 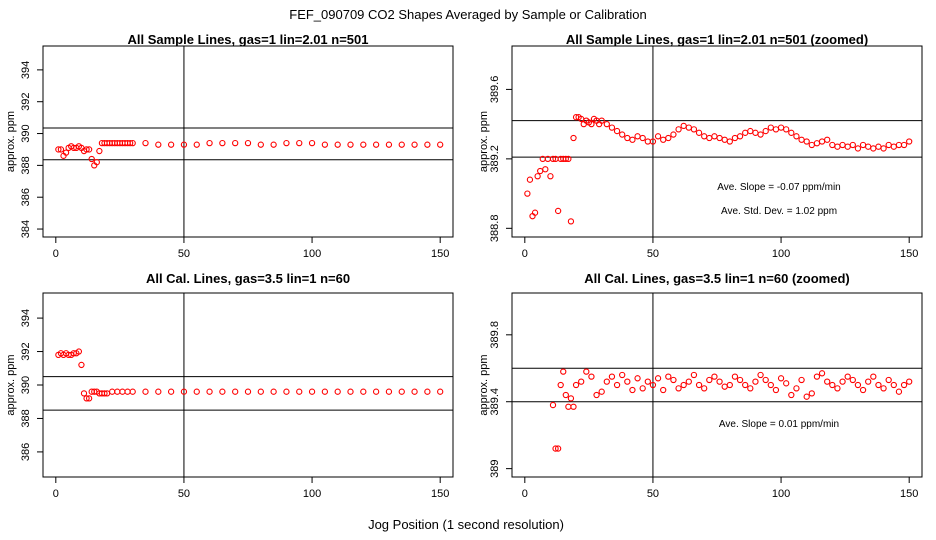 What do you see at coordinates (56, 254) in the screenshot?
I see `panel-0-xtick-label: 0` at bounding box center [56, 254].